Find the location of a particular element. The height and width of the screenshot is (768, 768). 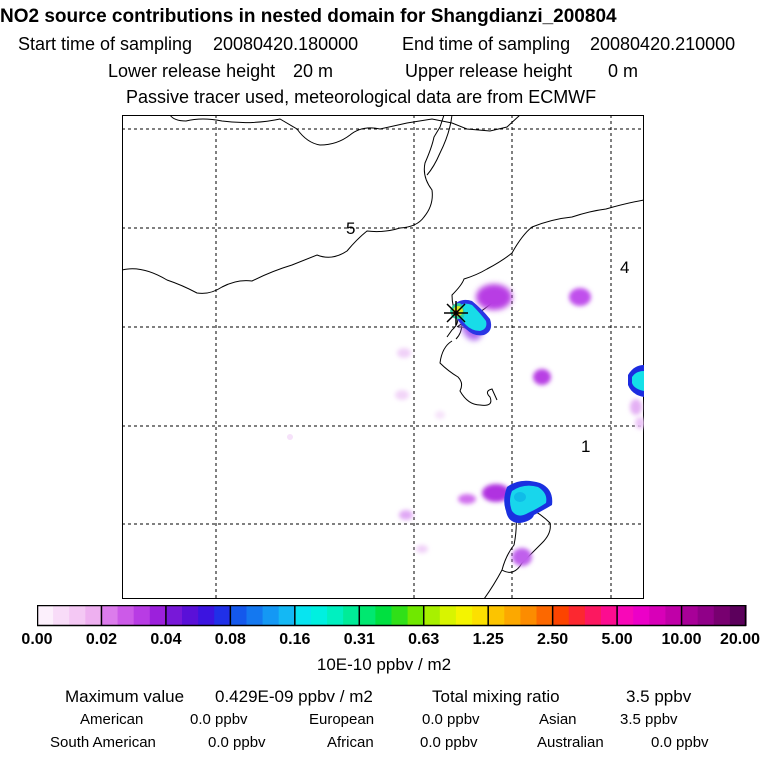

coastline-bohai is located at coordinates (283, 204).